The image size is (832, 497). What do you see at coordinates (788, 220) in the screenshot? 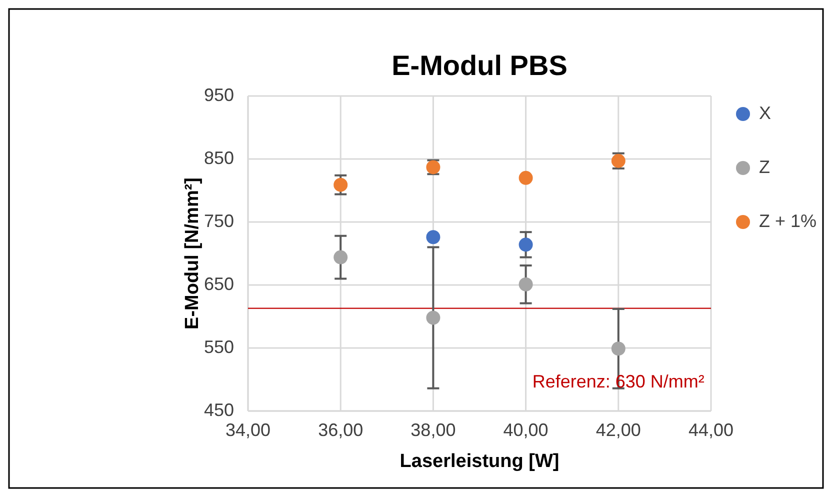
I see `legend-label: Z + 1%` at bounding box center [788, 220].